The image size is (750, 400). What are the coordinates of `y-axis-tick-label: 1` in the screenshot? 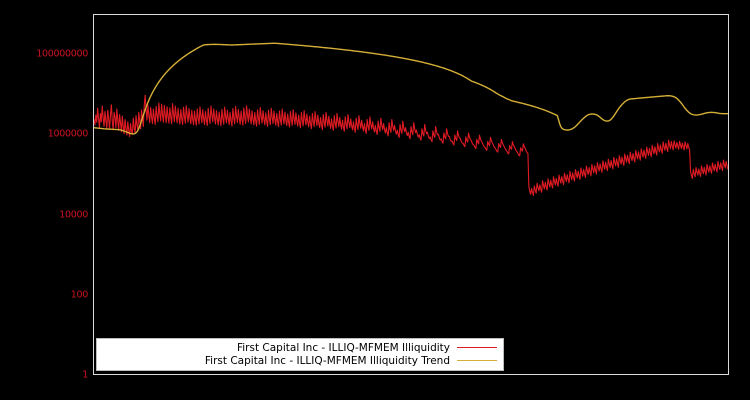 It's located at (85, 375).